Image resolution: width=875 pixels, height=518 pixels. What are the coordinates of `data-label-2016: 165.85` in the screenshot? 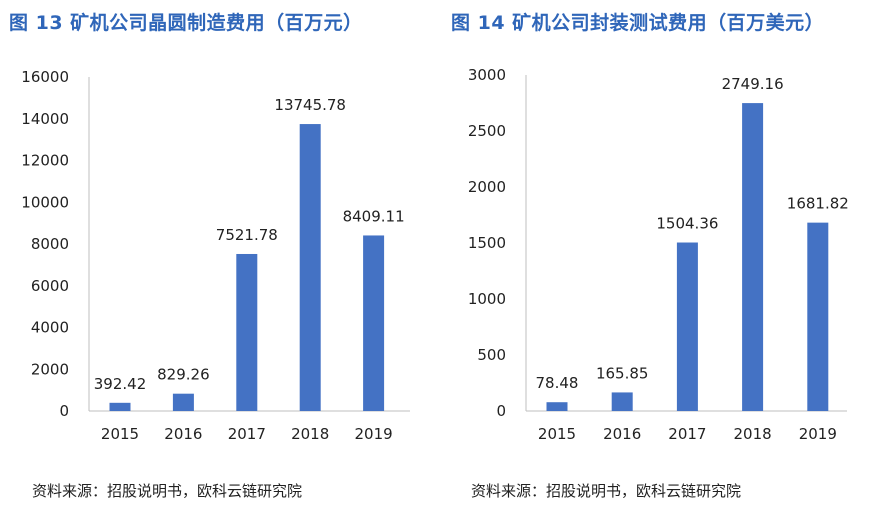 It's located at (622, 373).